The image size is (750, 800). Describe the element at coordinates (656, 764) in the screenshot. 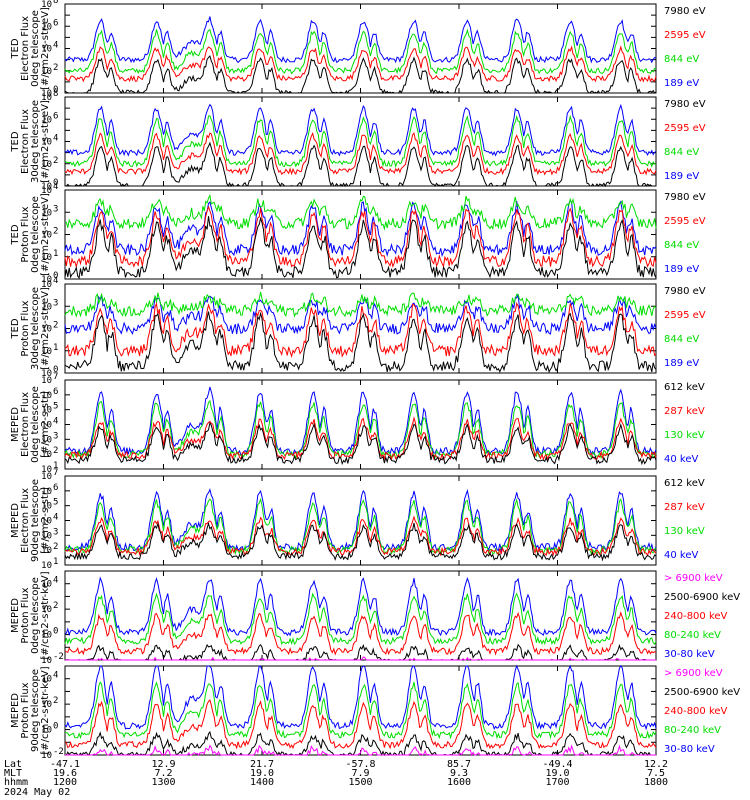

I see `bottom-lat-value: 12.2` at that location.